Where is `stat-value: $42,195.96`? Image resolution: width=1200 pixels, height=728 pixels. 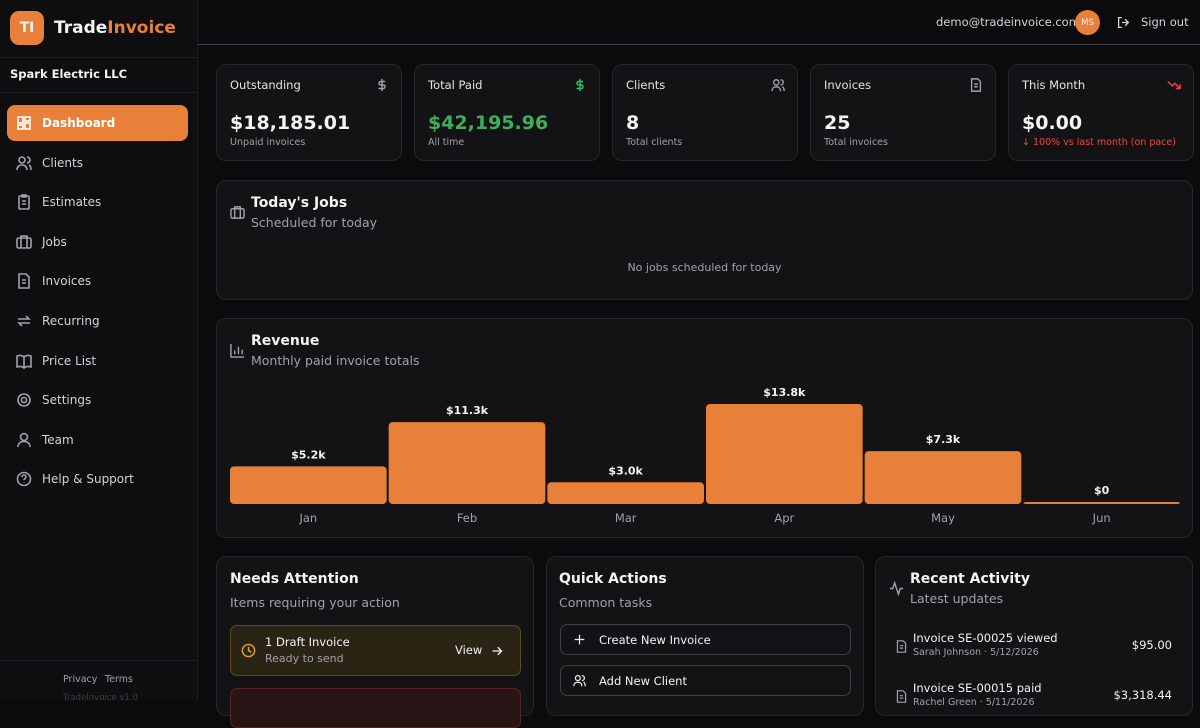 stat-value: $42,195.96 is located at coordinates (488, 123).